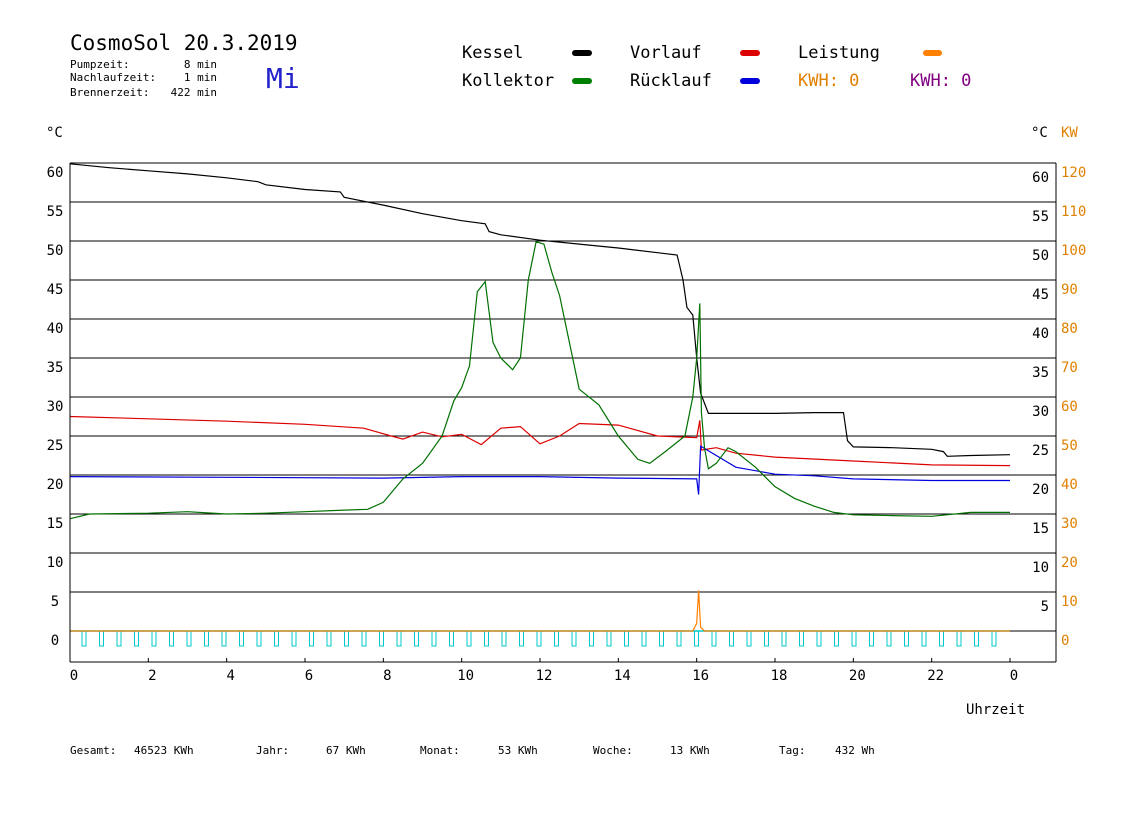 The width and height of the screenshot is (1148, 817). Describe the element at coordinates (539, 470) in the screenshot. I see `series-line-ruecklauf` at that location.